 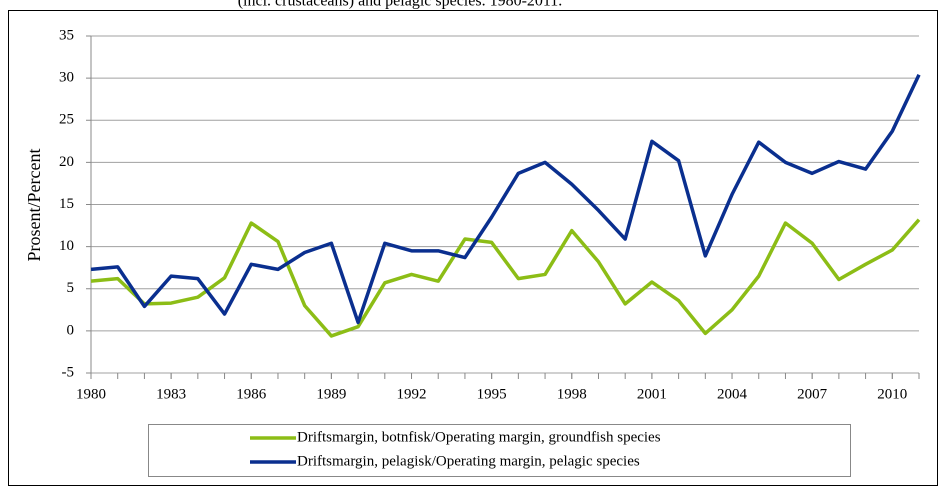 I want to click on y-tick-label: 20, so click(x=66, y=162).